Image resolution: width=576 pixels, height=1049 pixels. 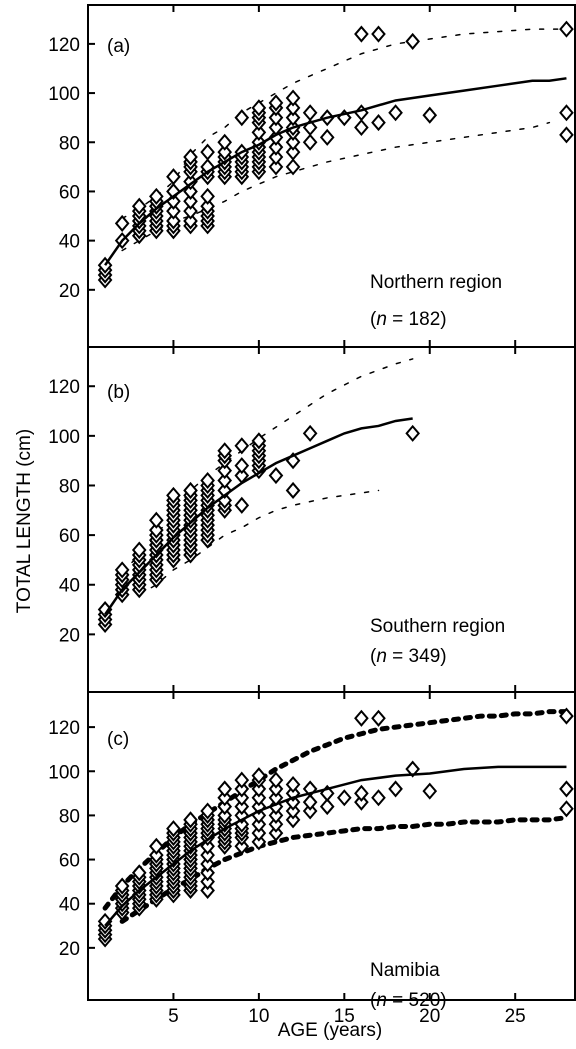 What do you see at coordinates (405, 970) in the screenshot?
I see `region-label: Namibia` at bounding box center [405, 970].